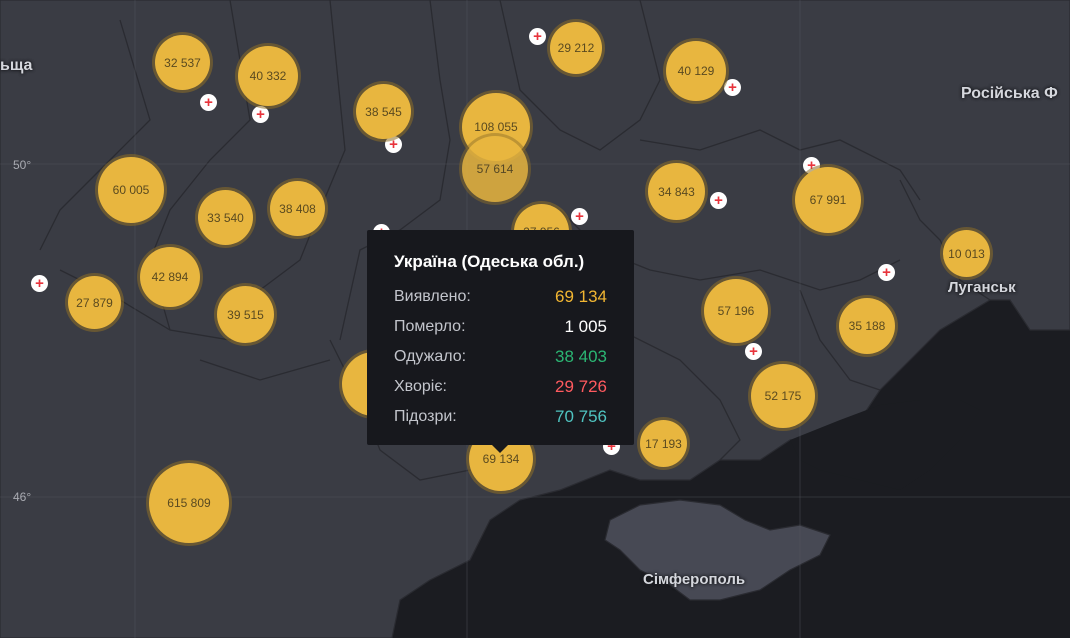  Describe the element at coordinates (22, 497) in the screenshot. I see `latitude-46-label: 46°` at that location.